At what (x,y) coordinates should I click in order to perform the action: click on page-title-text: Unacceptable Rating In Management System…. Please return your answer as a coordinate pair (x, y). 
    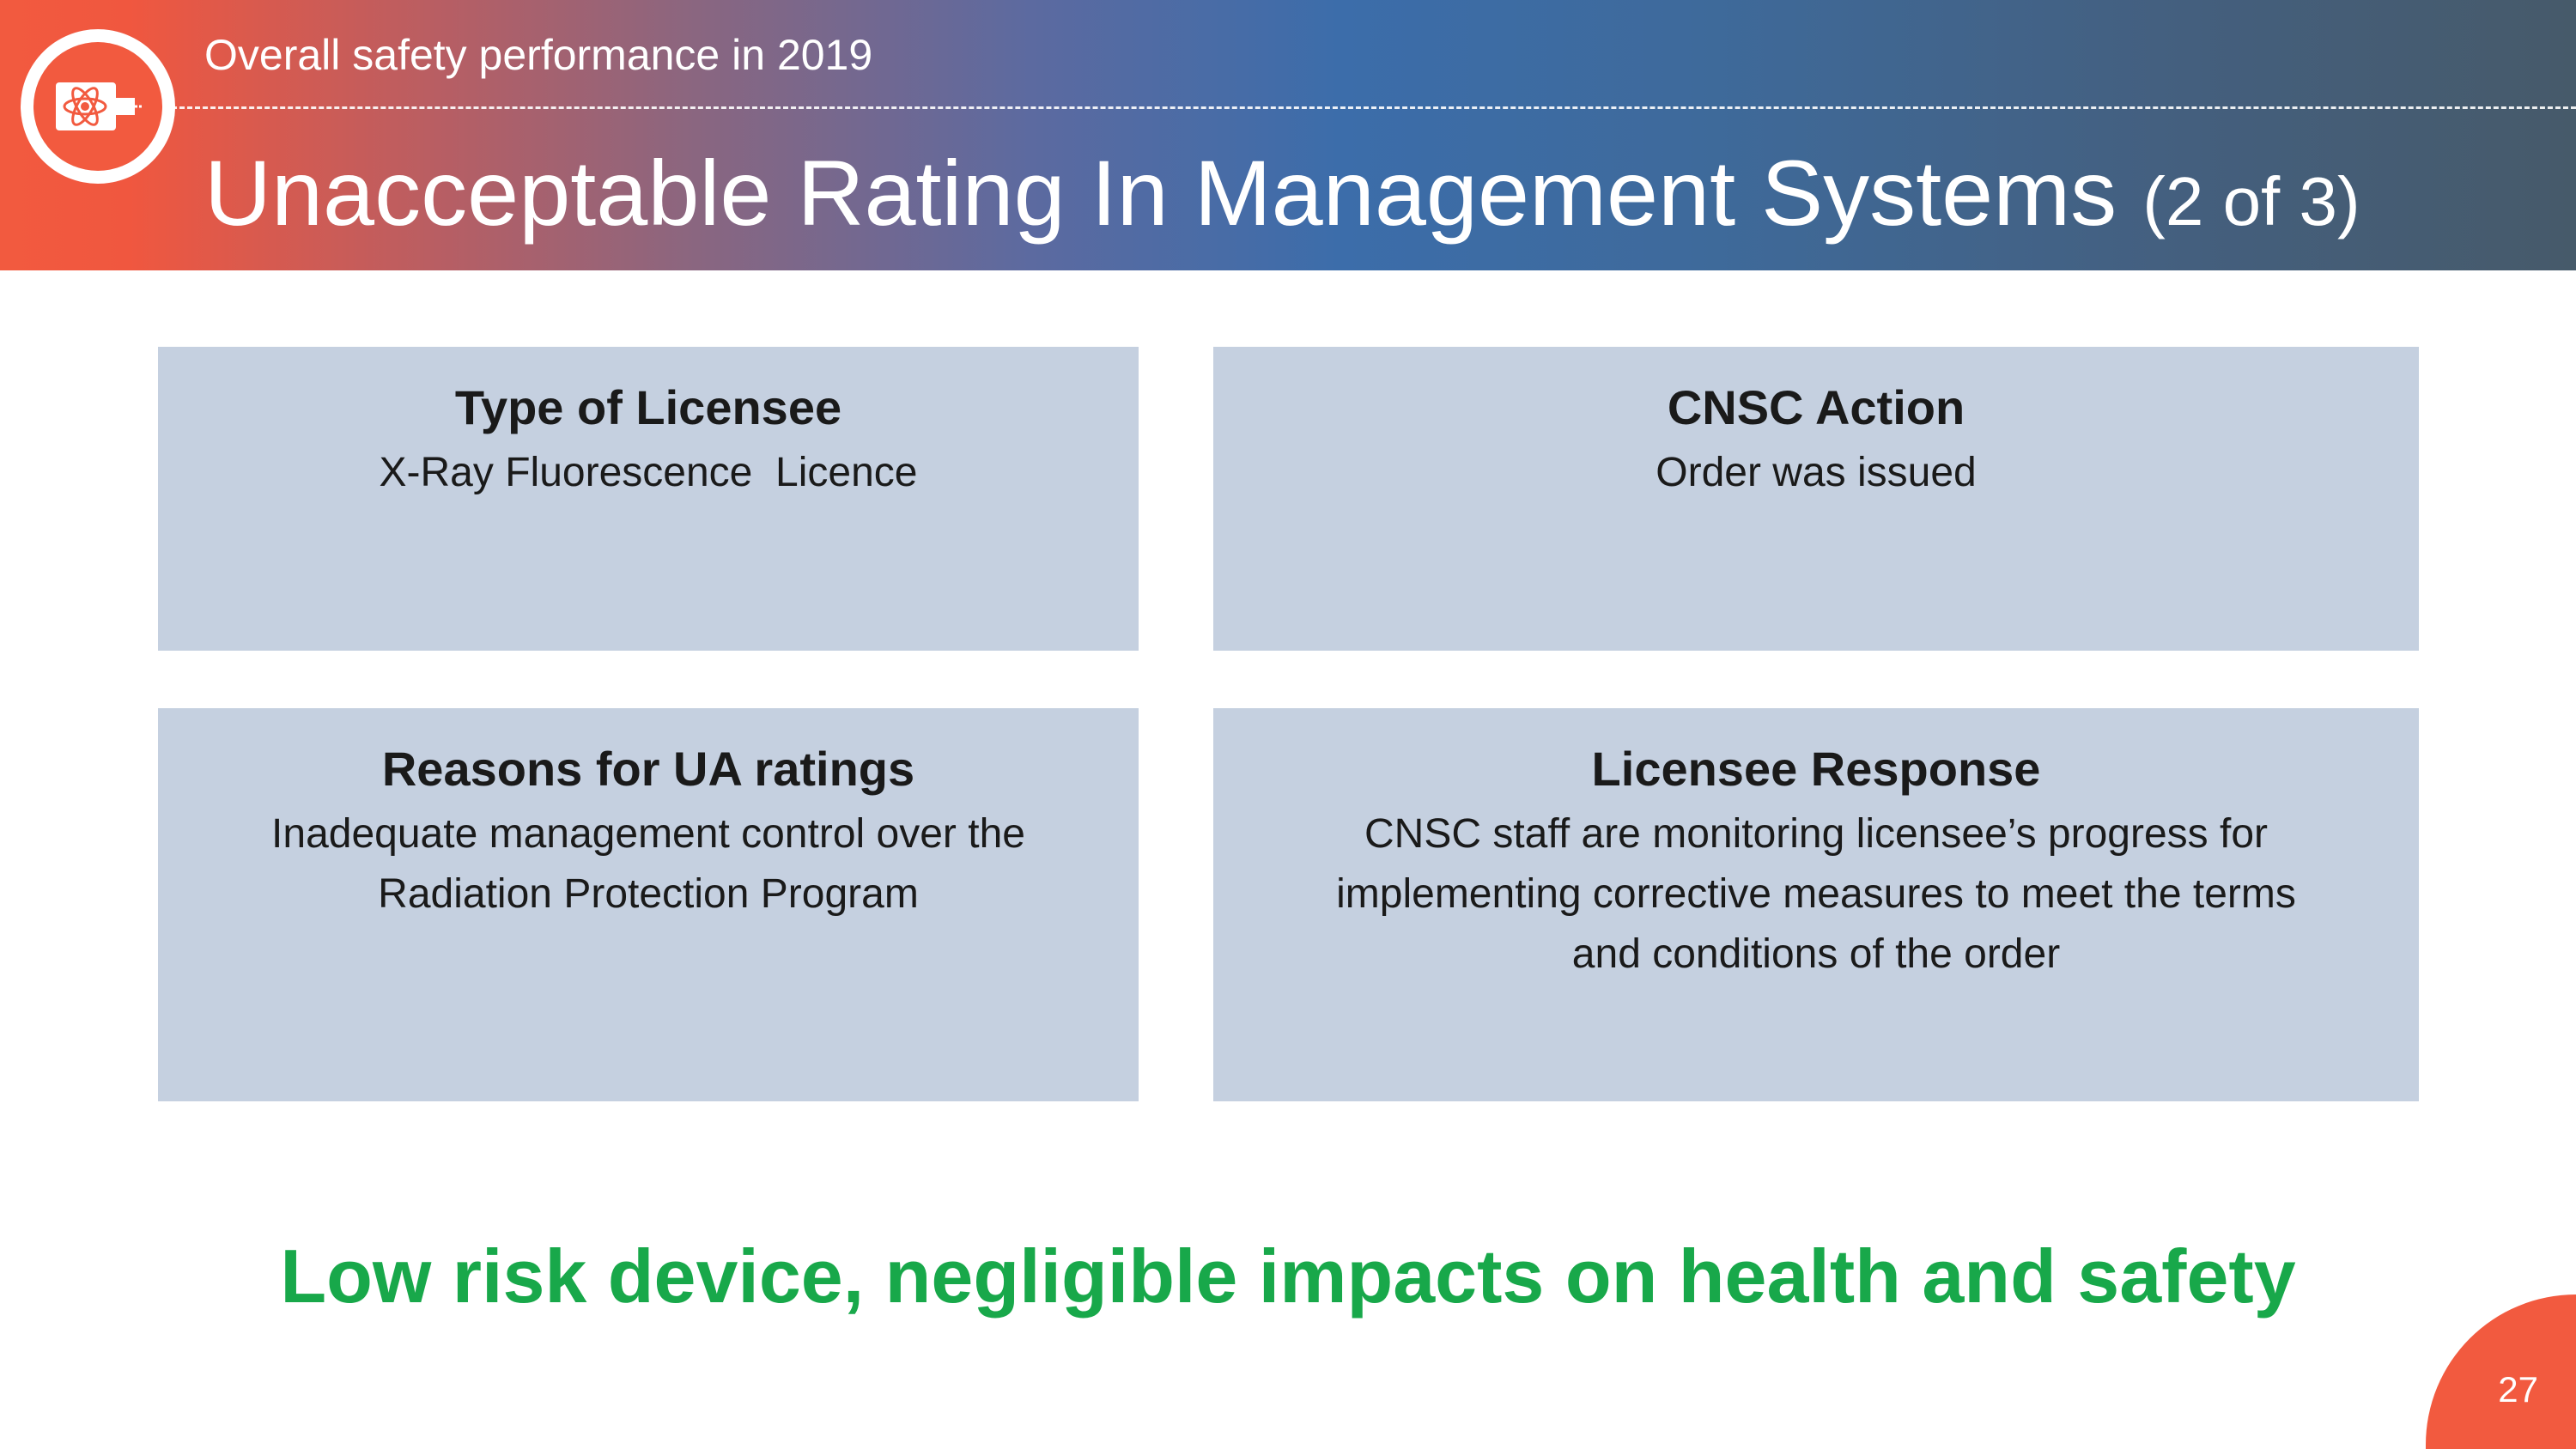
    Looking at the image, I should click on (1160, 193).